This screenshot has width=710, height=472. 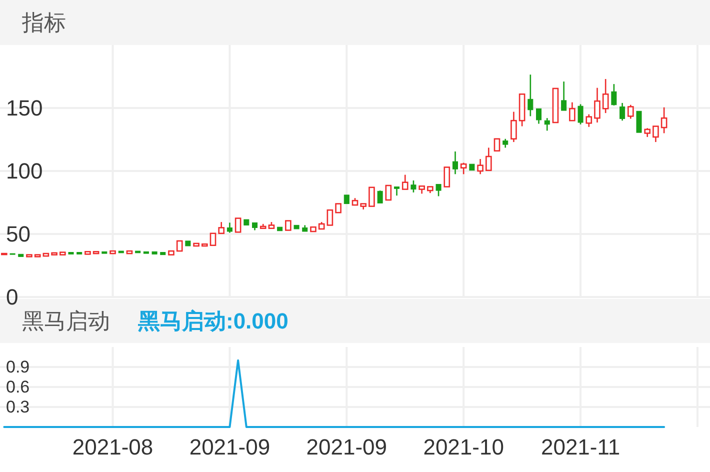 I want to click on text: 黑马启动:0.000, so click(x=212, y=321).